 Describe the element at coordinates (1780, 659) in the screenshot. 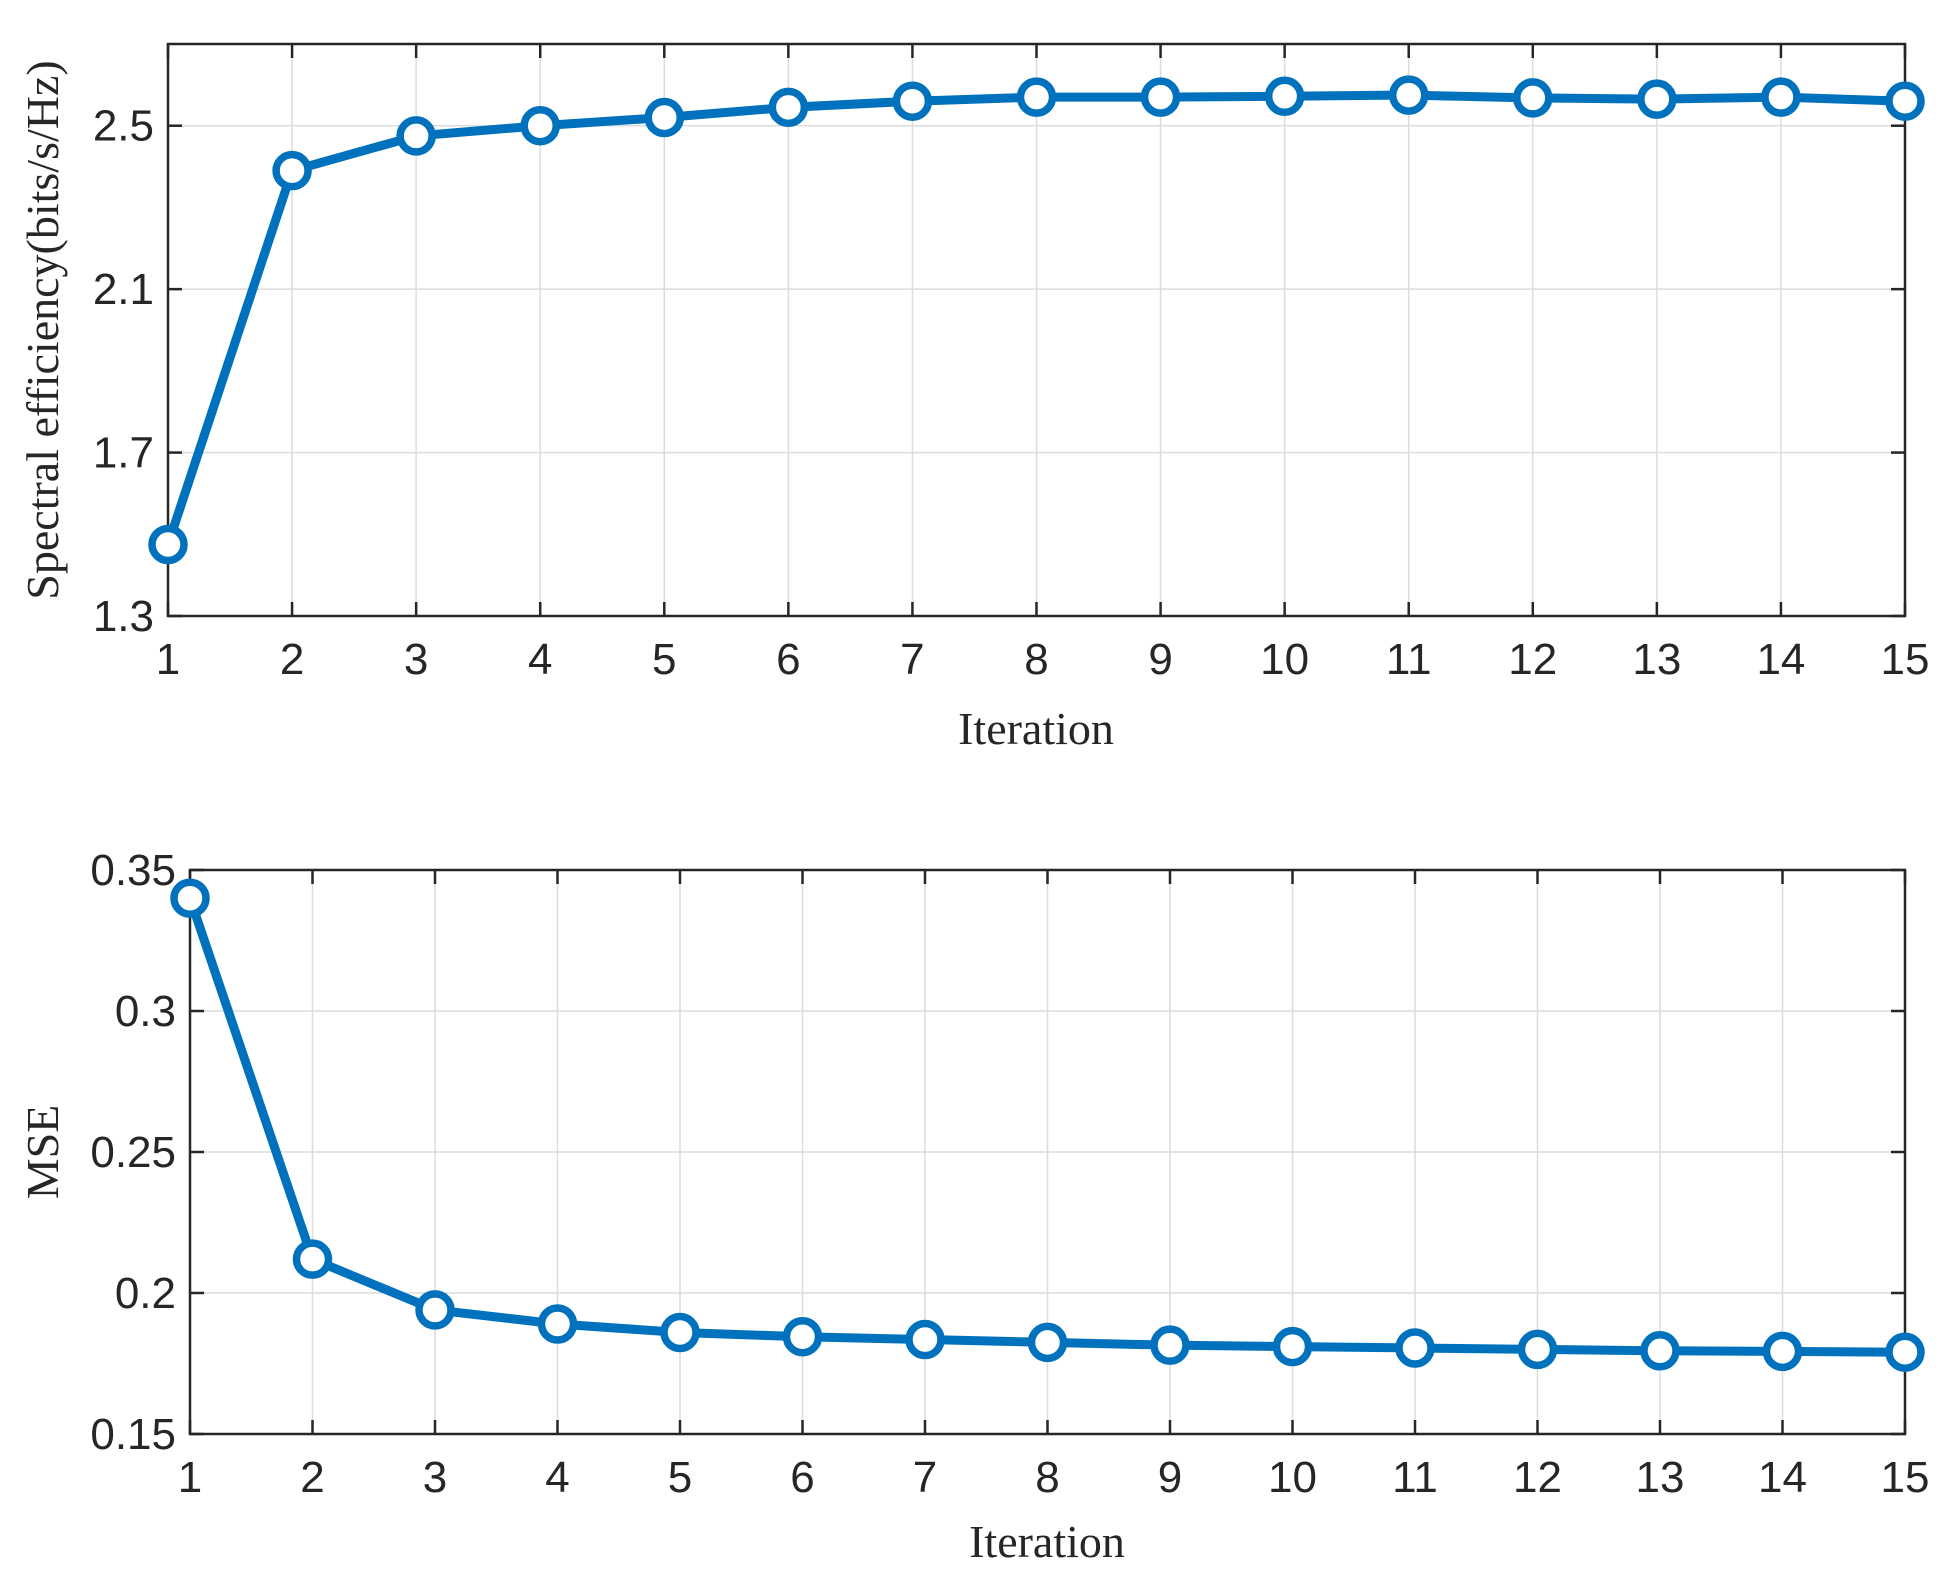

I see `spectral-efficiency-x-tick-label: 14` at that location.